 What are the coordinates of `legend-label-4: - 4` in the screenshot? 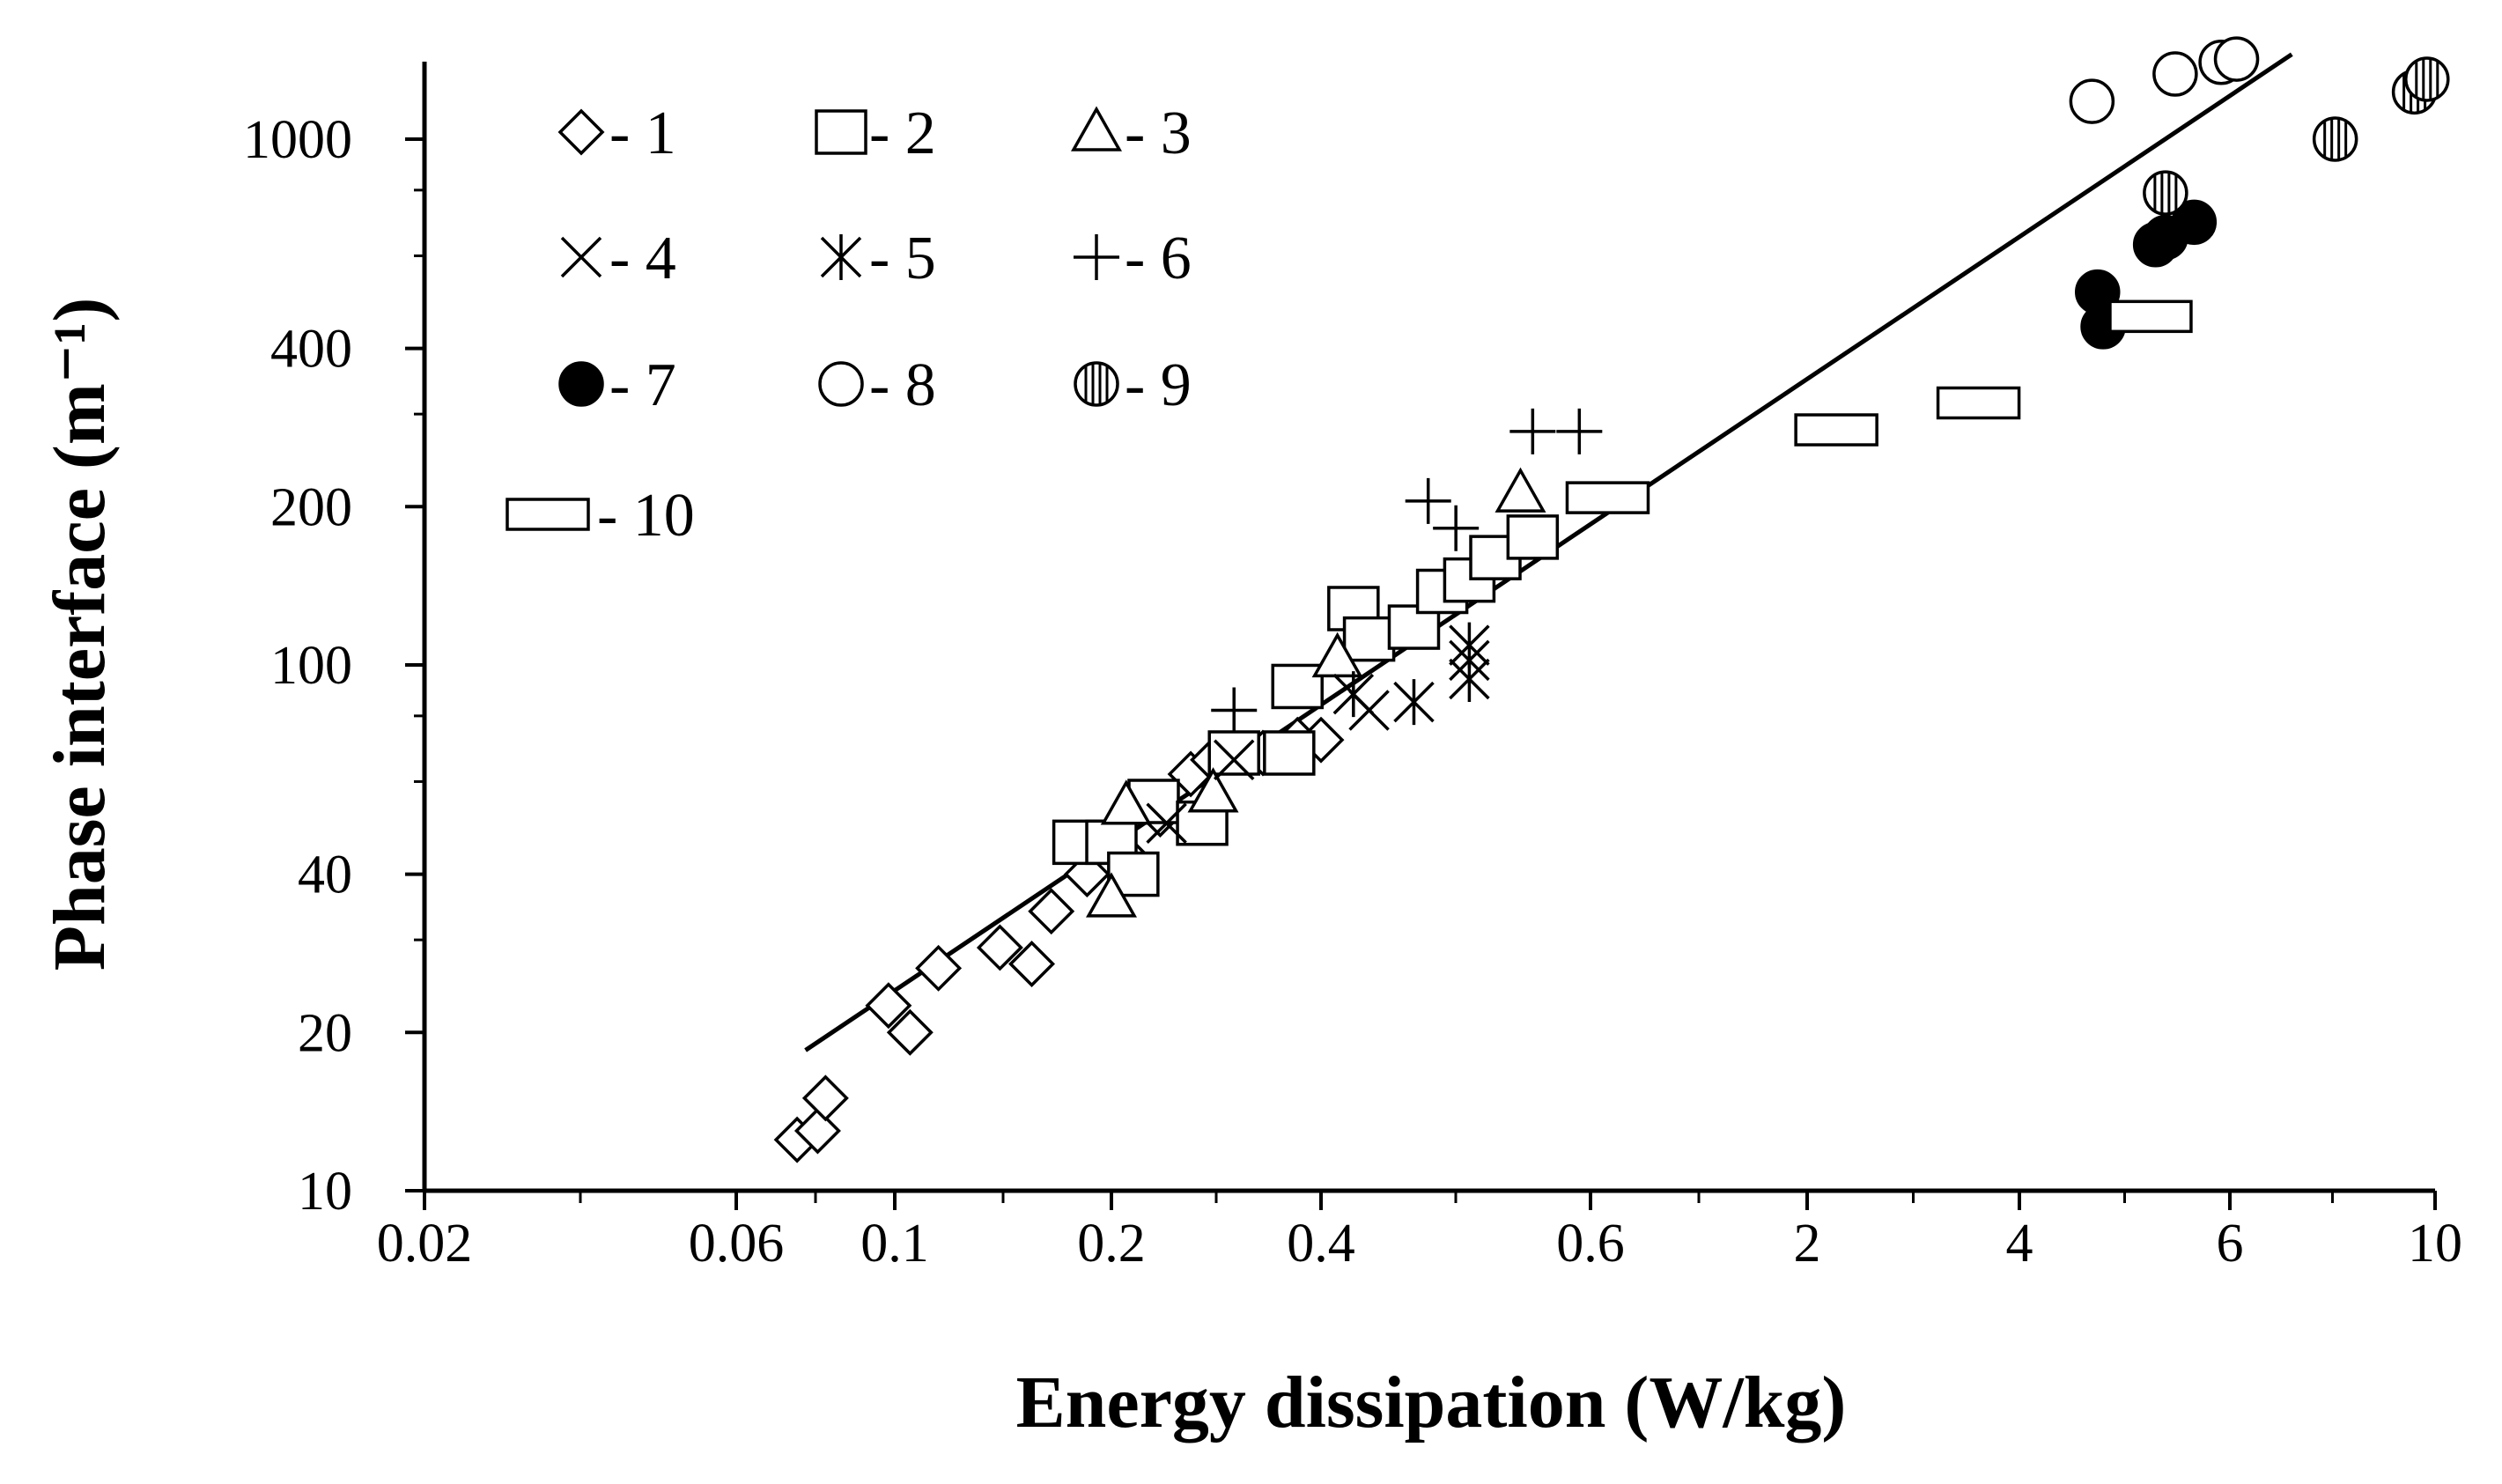 It's located at (642, 258).